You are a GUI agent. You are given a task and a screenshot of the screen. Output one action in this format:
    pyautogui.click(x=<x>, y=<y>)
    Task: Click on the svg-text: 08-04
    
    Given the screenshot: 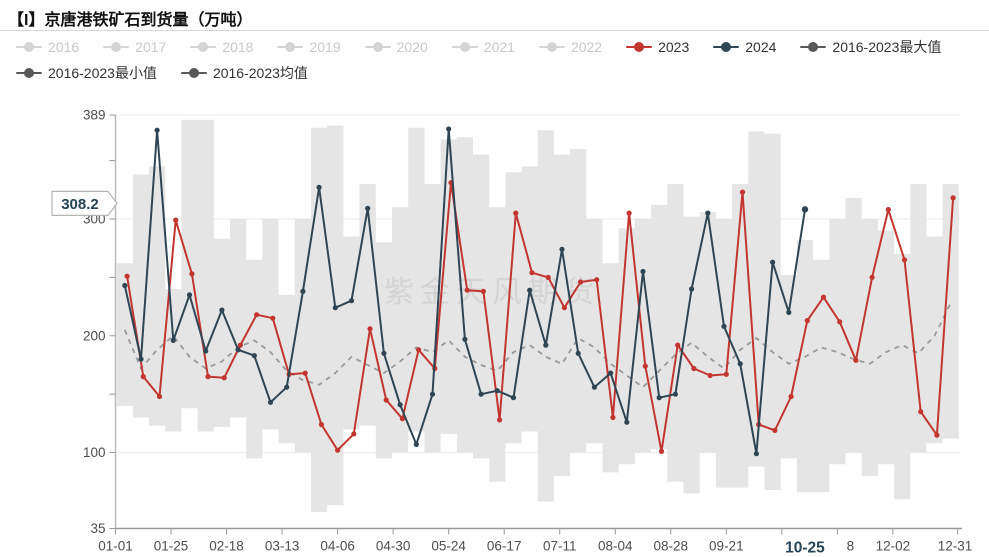 What is the action you would take?
    pyautogui.click(x=615, y=546)
    